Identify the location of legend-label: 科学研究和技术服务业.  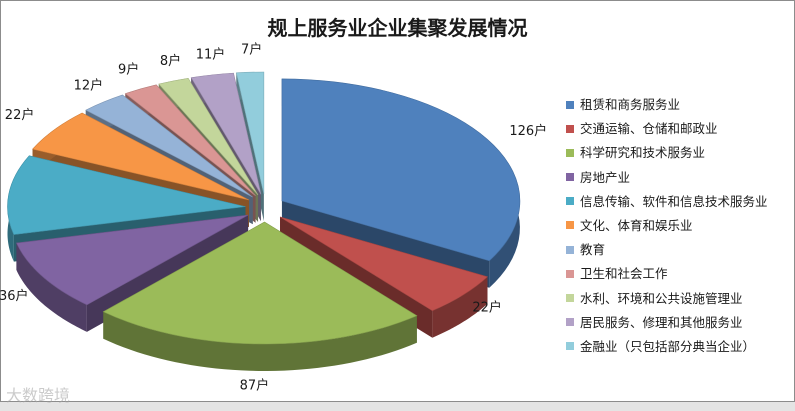
(643, 153).